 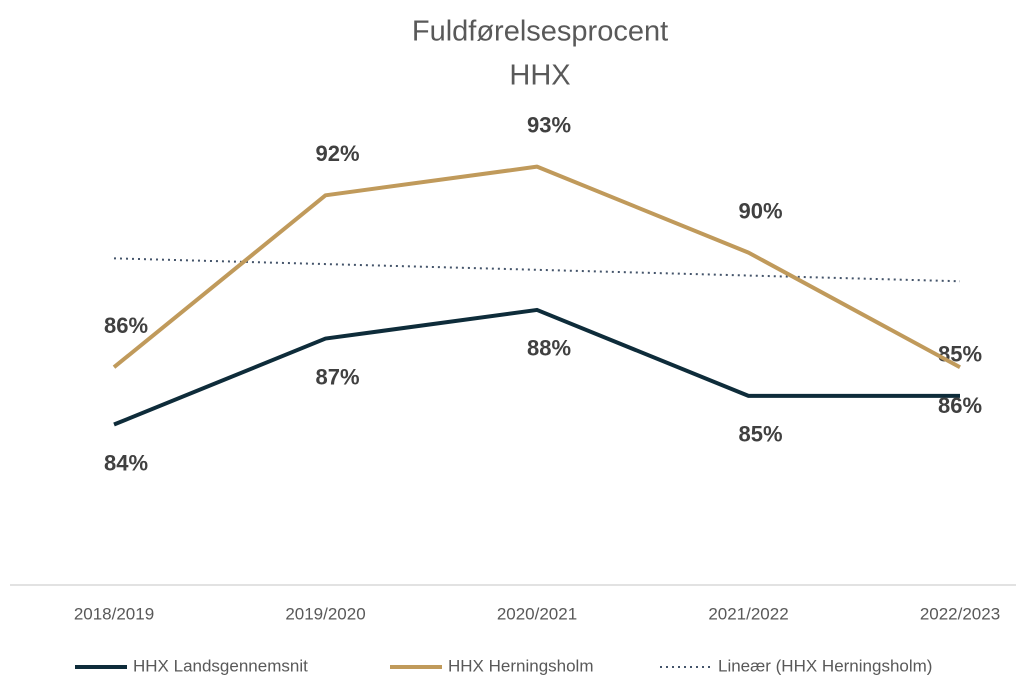 I want to click on data-label: 93%, so click(x=549, y=124).